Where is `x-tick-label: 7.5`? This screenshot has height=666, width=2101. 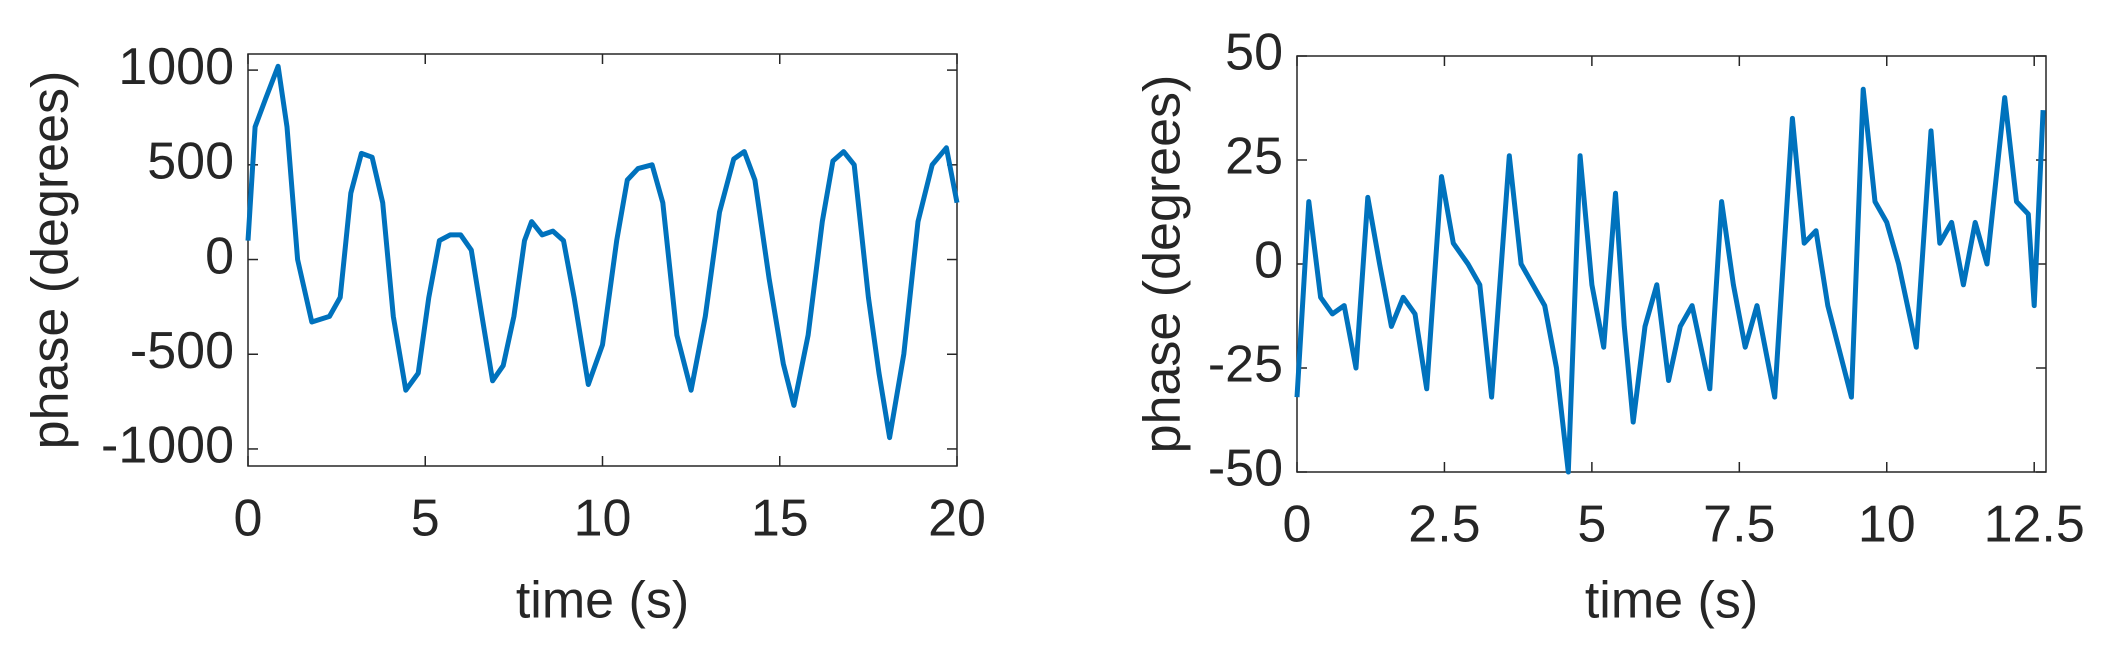 x-tick-label: 7.5 is located at coordinates (1739, 525).